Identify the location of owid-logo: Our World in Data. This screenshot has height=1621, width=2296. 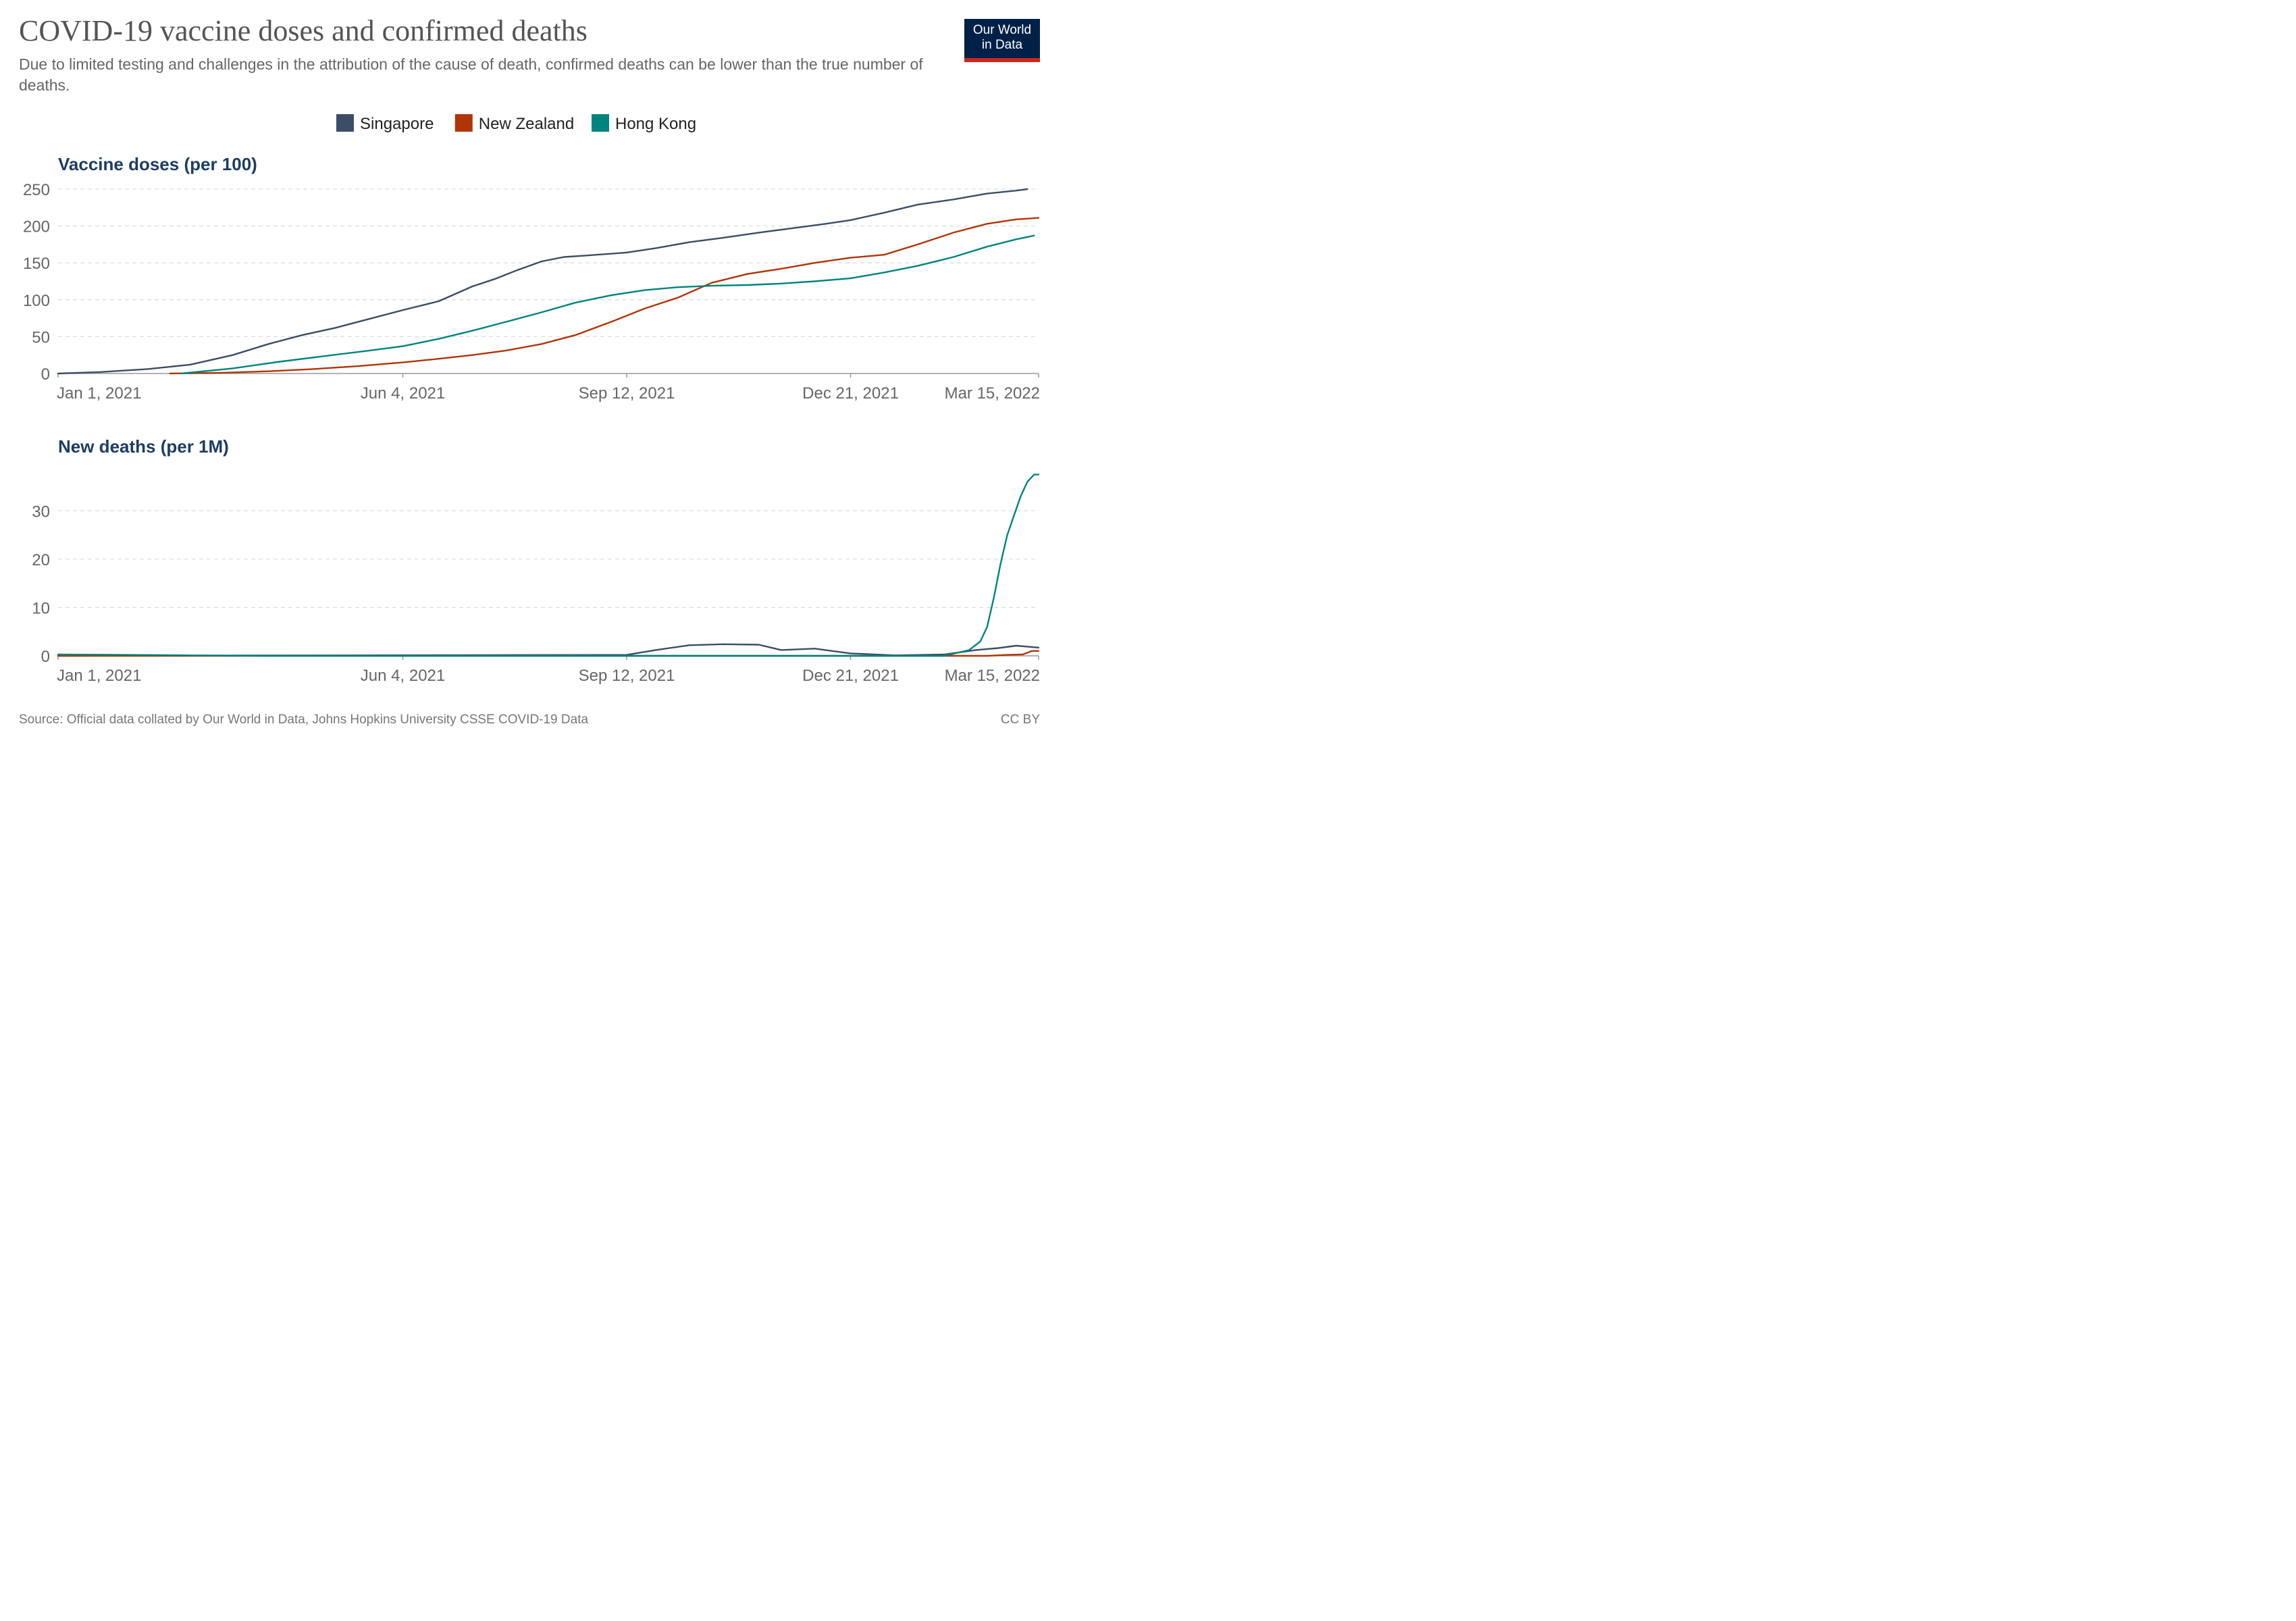
(1002, 40).